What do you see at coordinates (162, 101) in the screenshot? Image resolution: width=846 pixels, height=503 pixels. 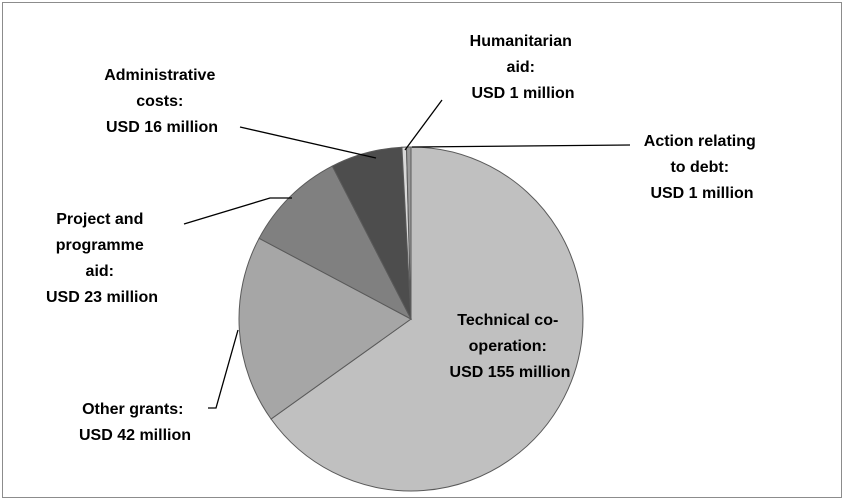 I see `label-administrative-costs: Administrative costs: USD 16 million` at bounding box center [162, 101].